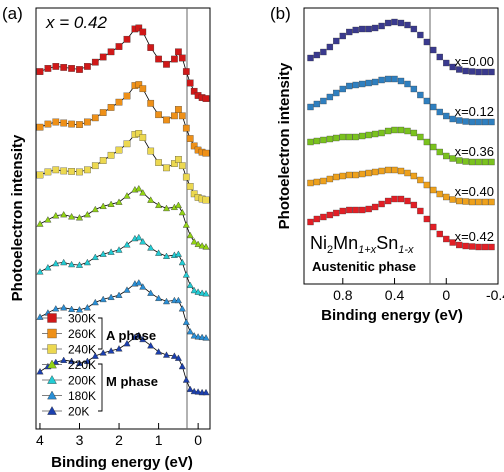 The width and height of the screenshot is (504, 472). I want to click on series-200K, so click(123, 265).